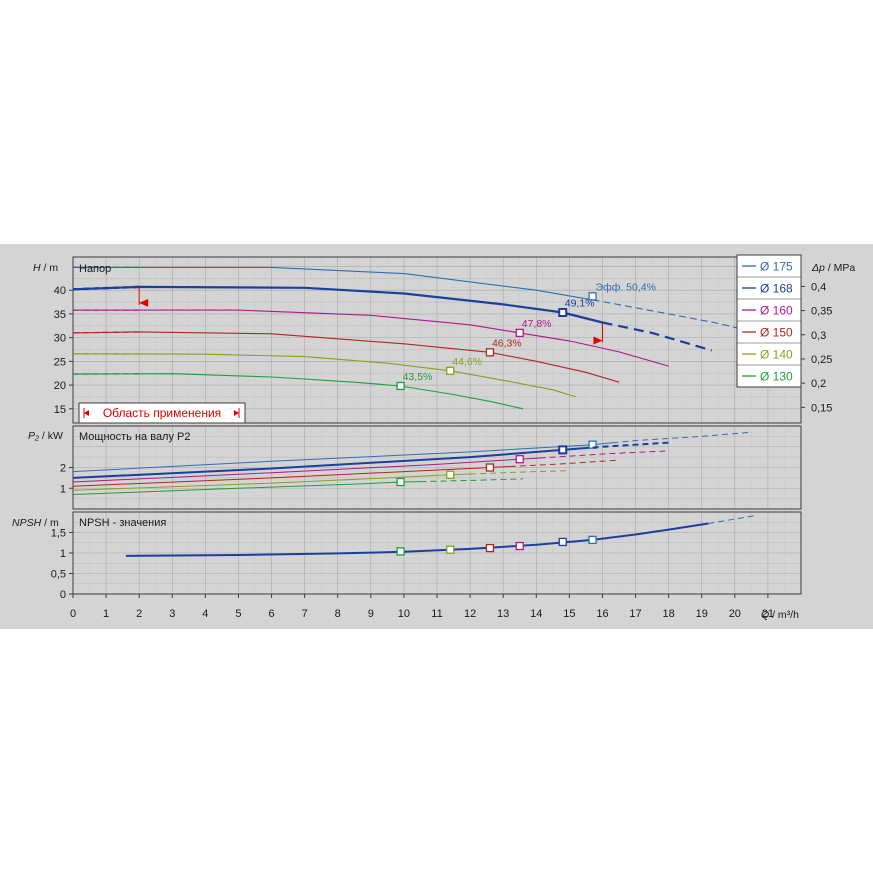 The width and height of the screenshot is (873, 873). What do you see at coordinates (821, 312) in the screenshot?
I see `pressure-tick-label: 0,35` at bounding box center [821, 312].